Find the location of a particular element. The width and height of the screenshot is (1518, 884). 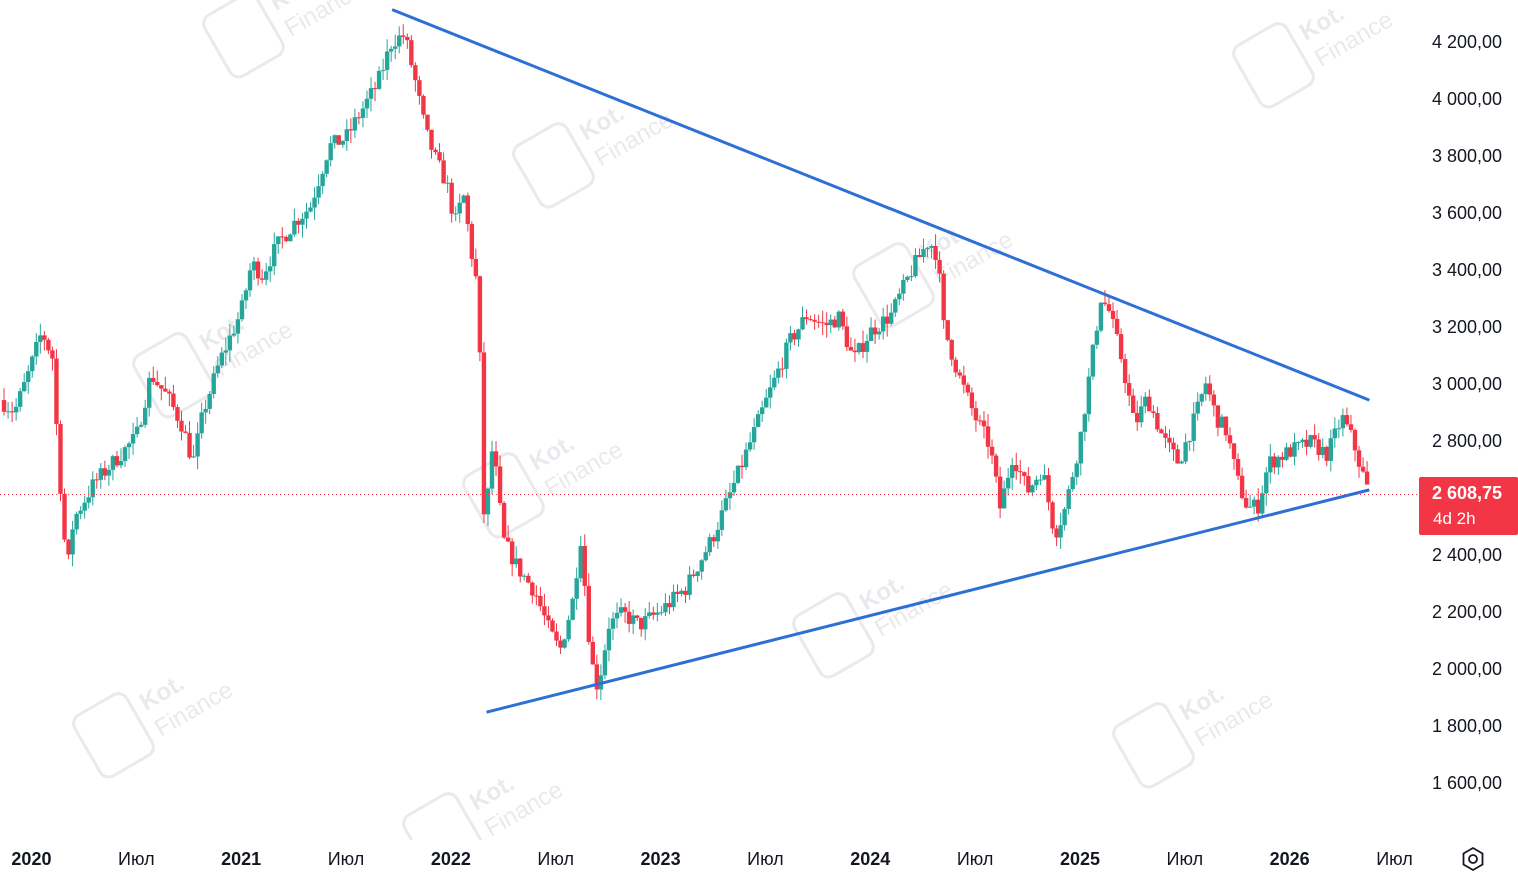

y-tick-label: 2 800,00 is located at coordinates (1467, 441).